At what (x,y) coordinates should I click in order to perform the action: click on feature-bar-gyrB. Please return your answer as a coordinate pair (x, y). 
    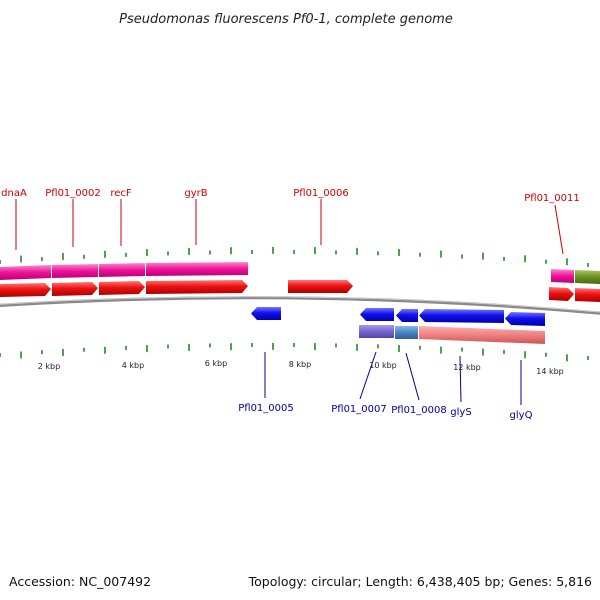
    Looking at the image, I should click on (197, 269).